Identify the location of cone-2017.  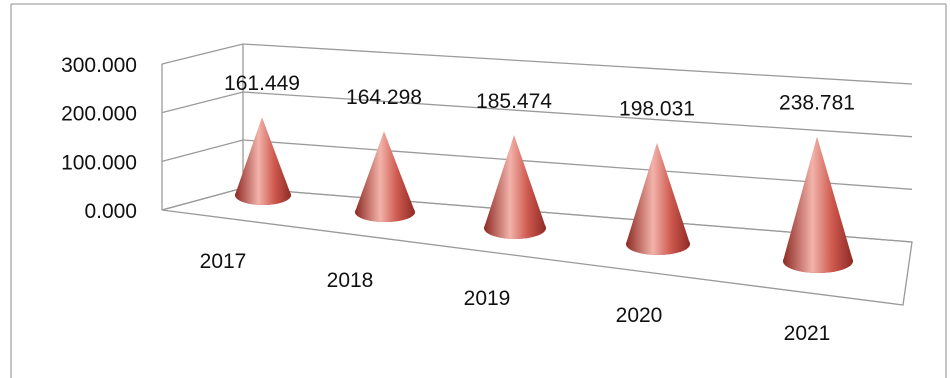
(263, 161).